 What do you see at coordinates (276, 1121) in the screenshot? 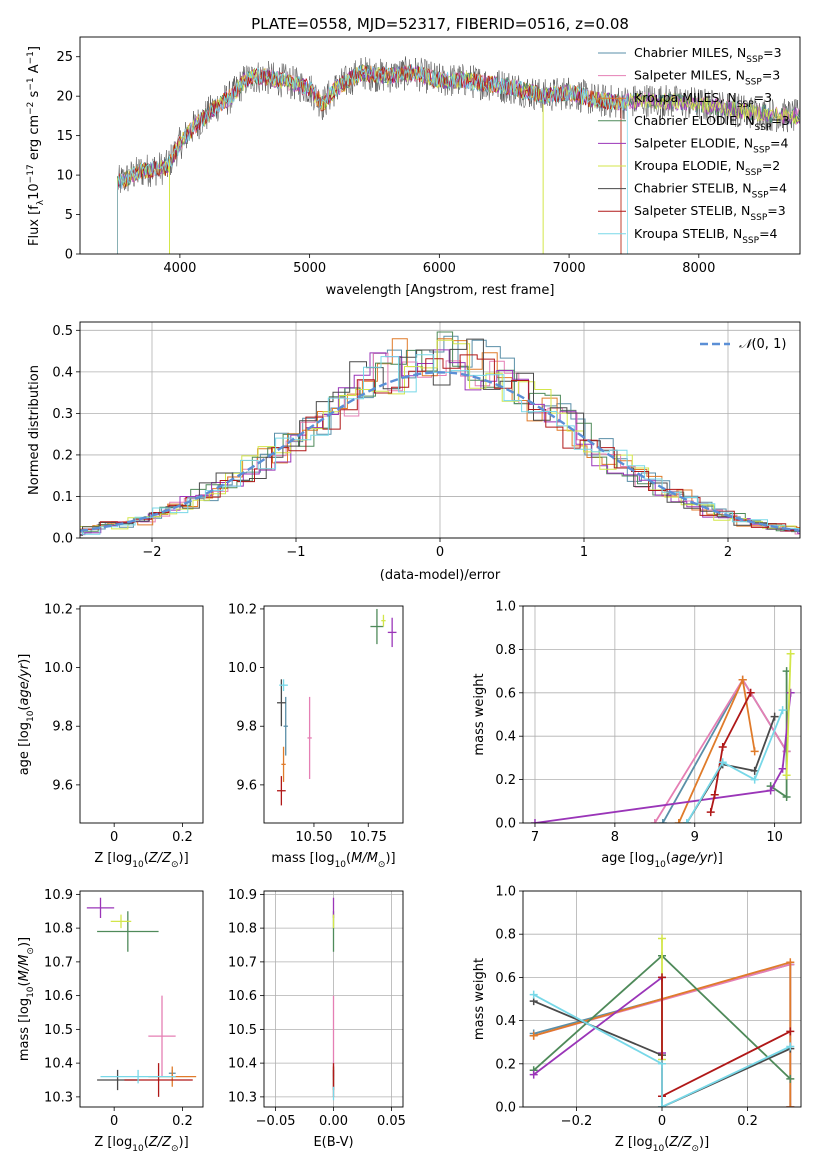
I see `x-tick-label: −0.05` at bounding box center [276, 1121].